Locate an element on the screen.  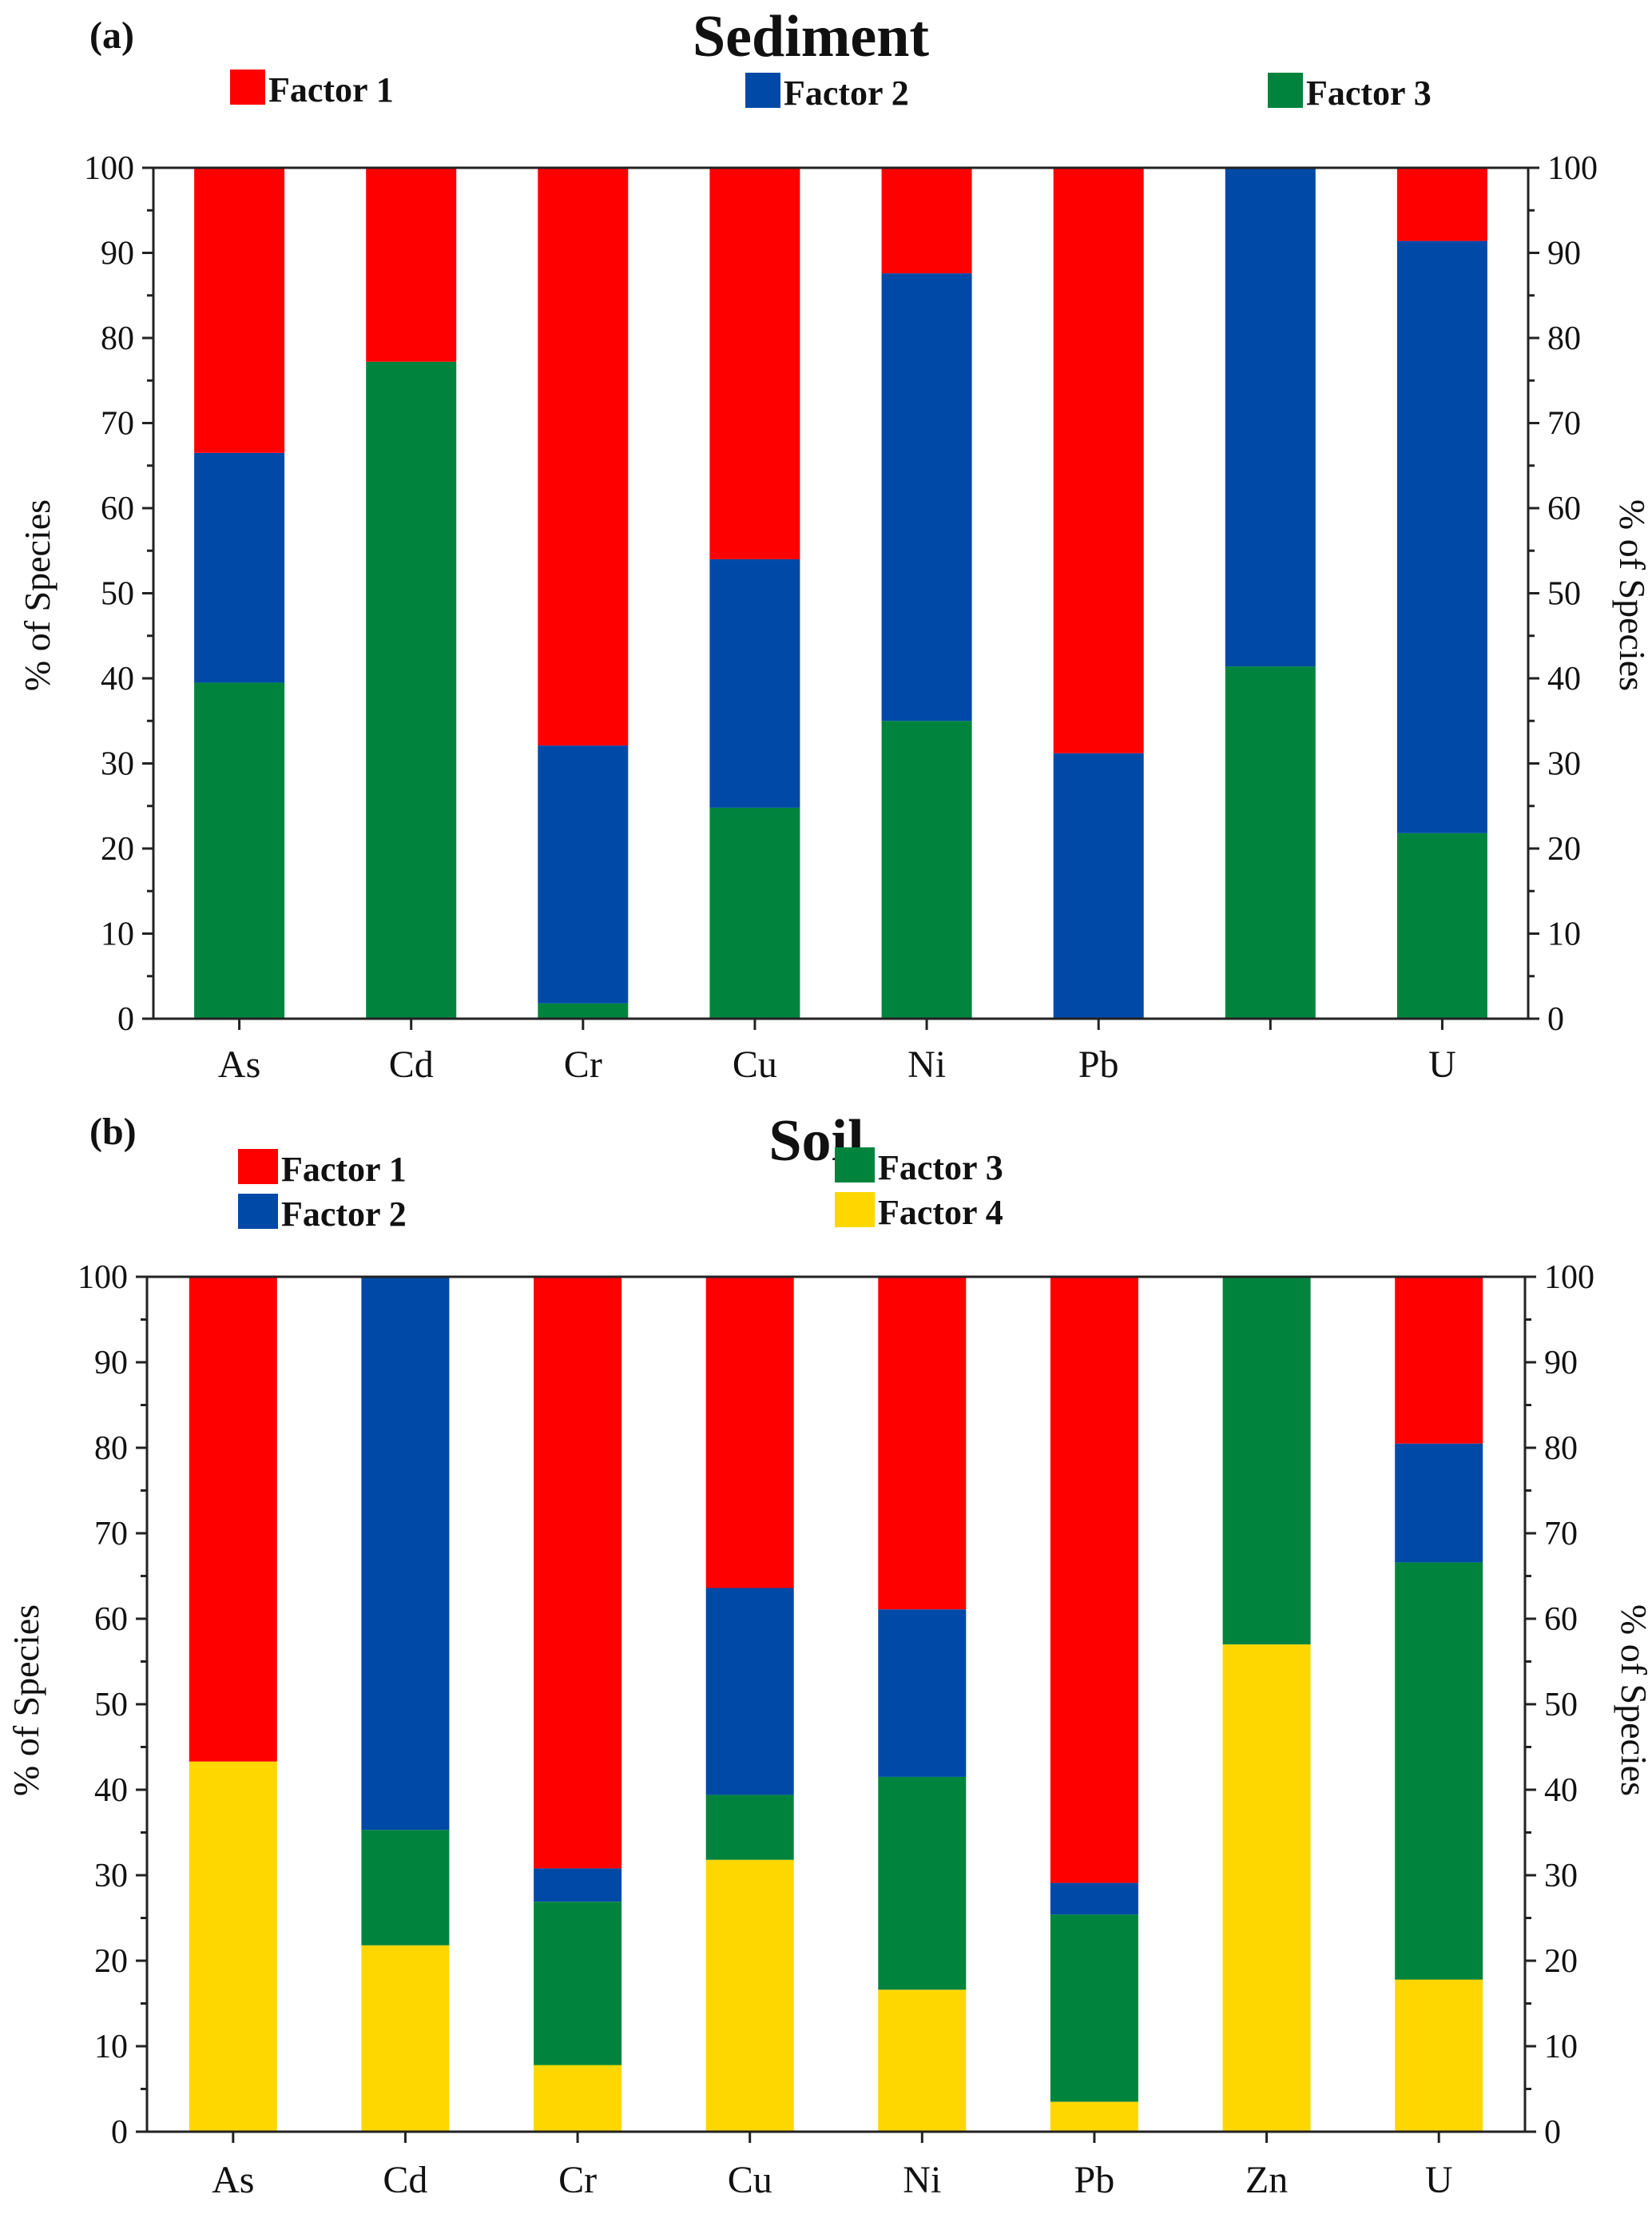
legend-label: Factor 4 is located at coordinates (940, 1212).